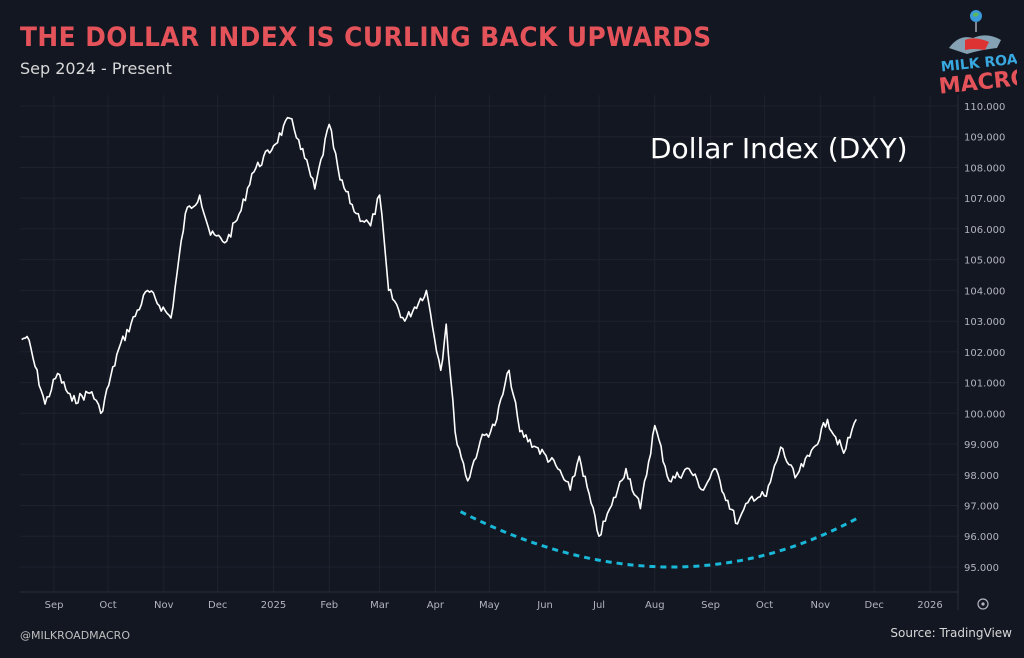 This screenshot has width=1024, height=658. I want to click on y-tick-label: 105.000, so click(984, 261).